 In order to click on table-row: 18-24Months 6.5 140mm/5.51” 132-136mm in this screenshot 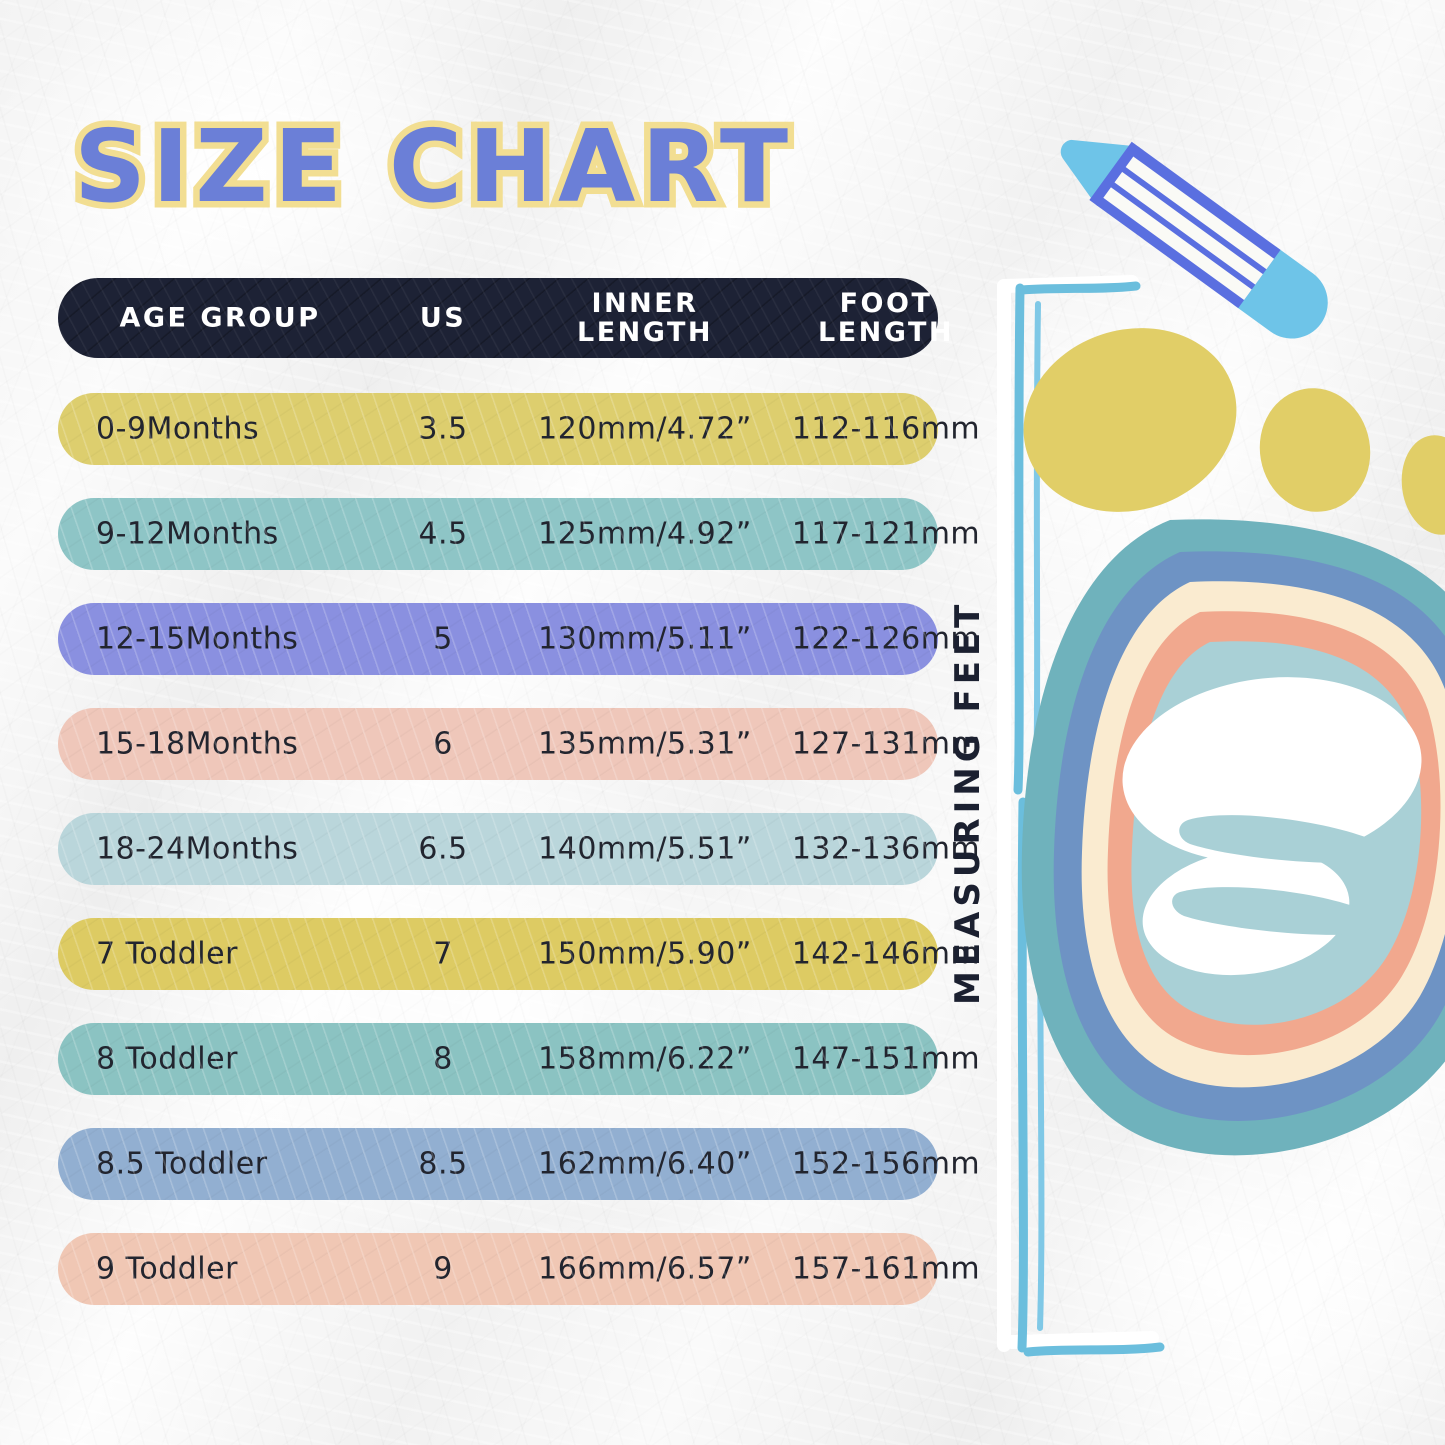, I will do `click(519, 849)`.